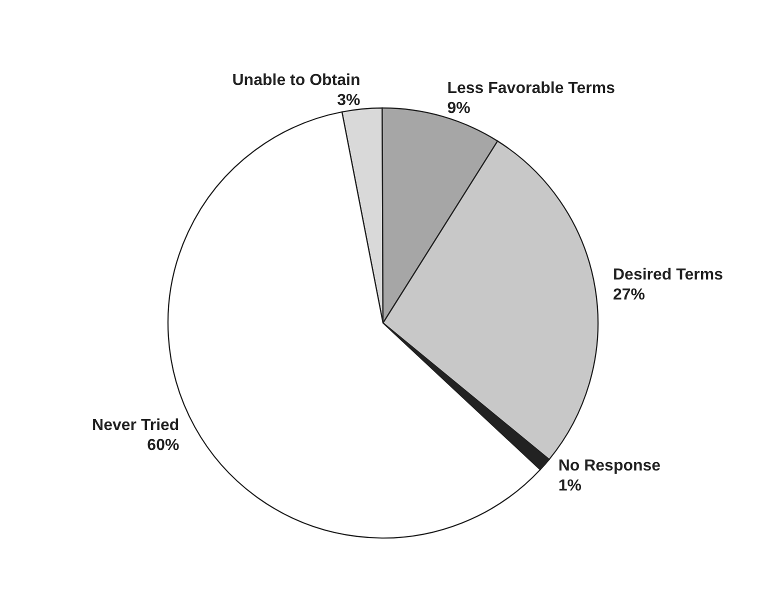 This screenshot has height=599, width=757. I want to click on slice-label: Never Tried, so click(136, 425).